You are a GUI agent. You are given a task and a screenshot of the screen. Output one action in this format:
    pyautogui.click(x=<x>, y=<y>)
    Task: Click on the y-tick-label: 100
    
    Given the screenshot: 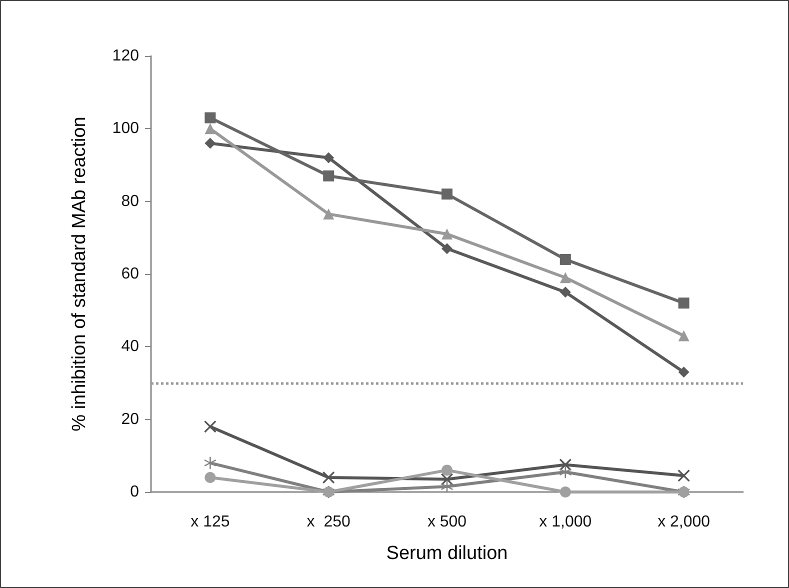 What is the action you would take?
    pyautogui.click(x=126, y=129)
    